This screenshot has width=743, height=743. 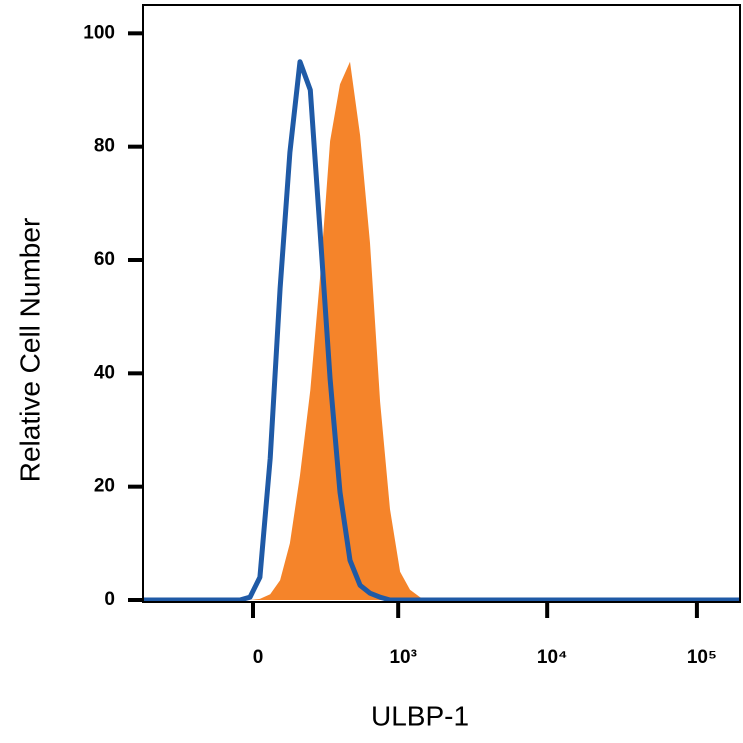 I want to click on x-tick-label: 10⁴, so click(x=552, y=657).